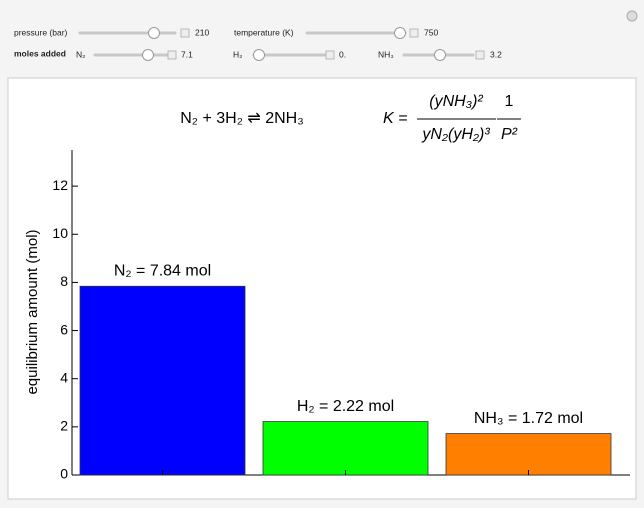  Describe the element at coordinates (241, 118) in the screenshot. I see `reaction-equation: N₂ + 3H₂ ⇌ 2NH₃` at that location.